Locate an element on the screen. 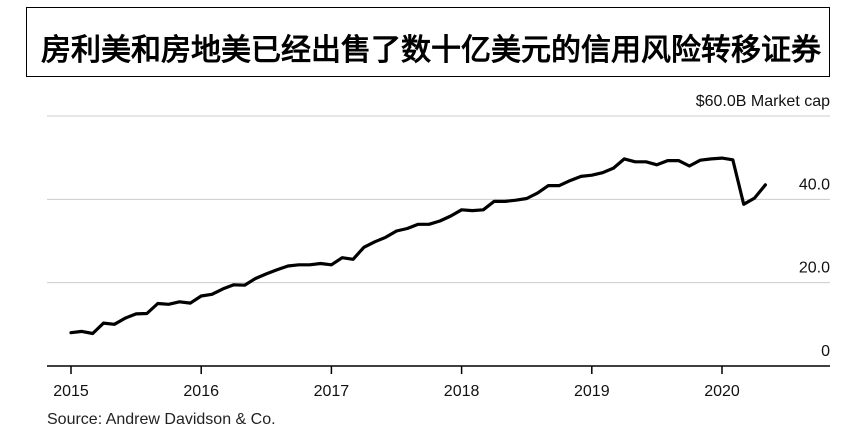 This screenshot has height=442, width=843. y-tick-label-0: 0 is located at coordinates (825, 351).